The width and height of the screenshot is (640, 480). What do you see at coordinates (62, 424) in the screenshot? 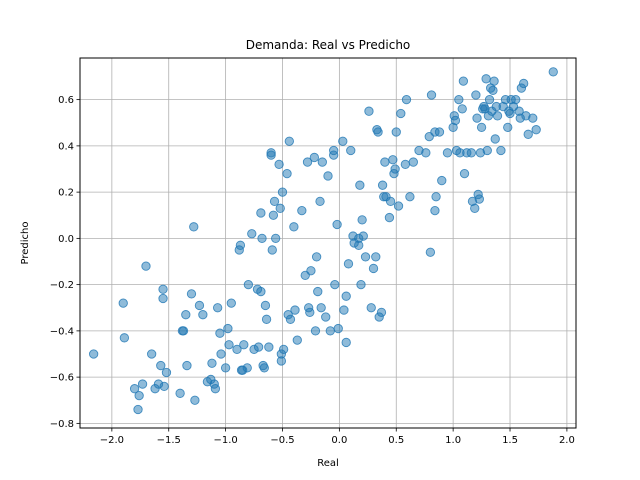
I see `y-tick-label: −0.8` at bounding box center [62, 424].